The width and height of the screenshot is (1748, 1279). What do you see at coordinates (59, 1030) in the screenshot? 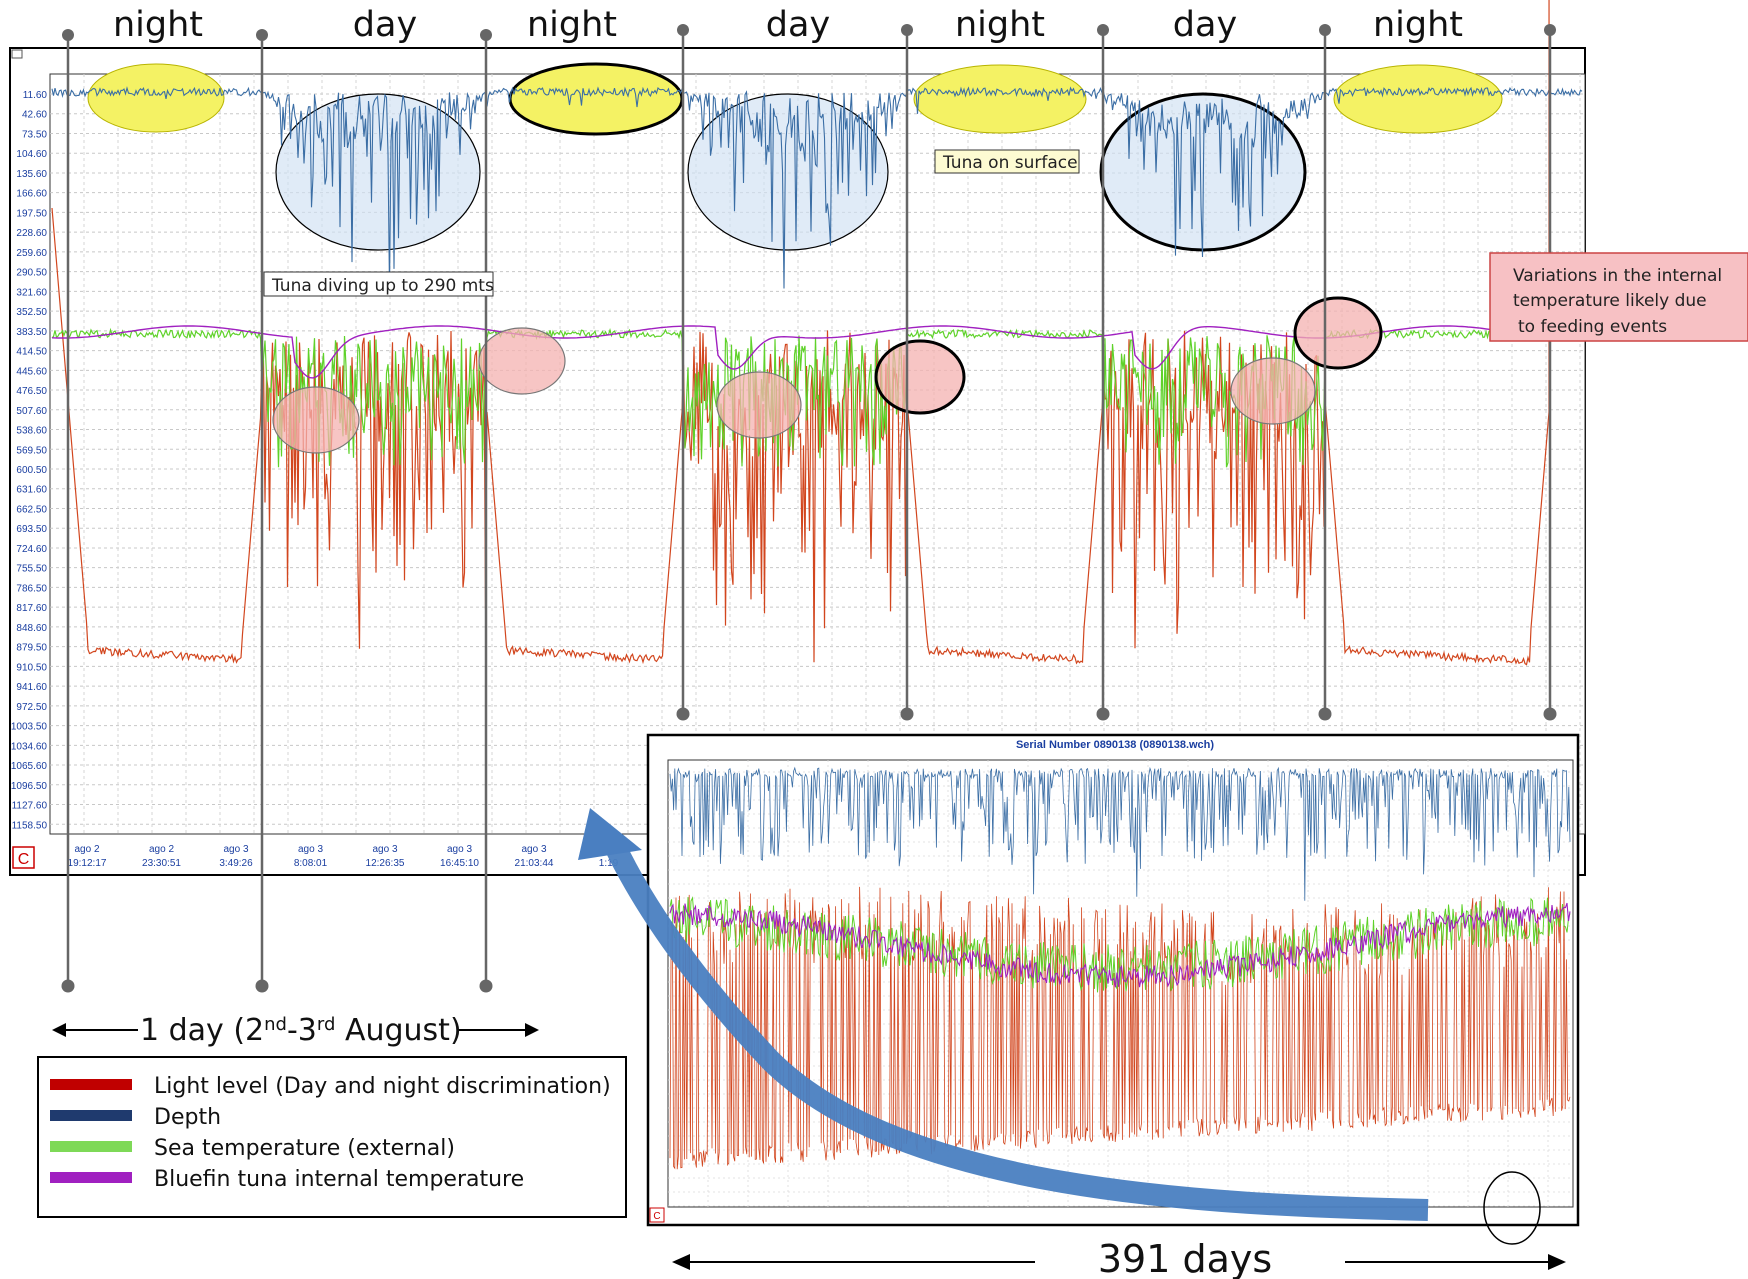
I see `day-span-arrowhead-left` at bounding box center [59, 1030].